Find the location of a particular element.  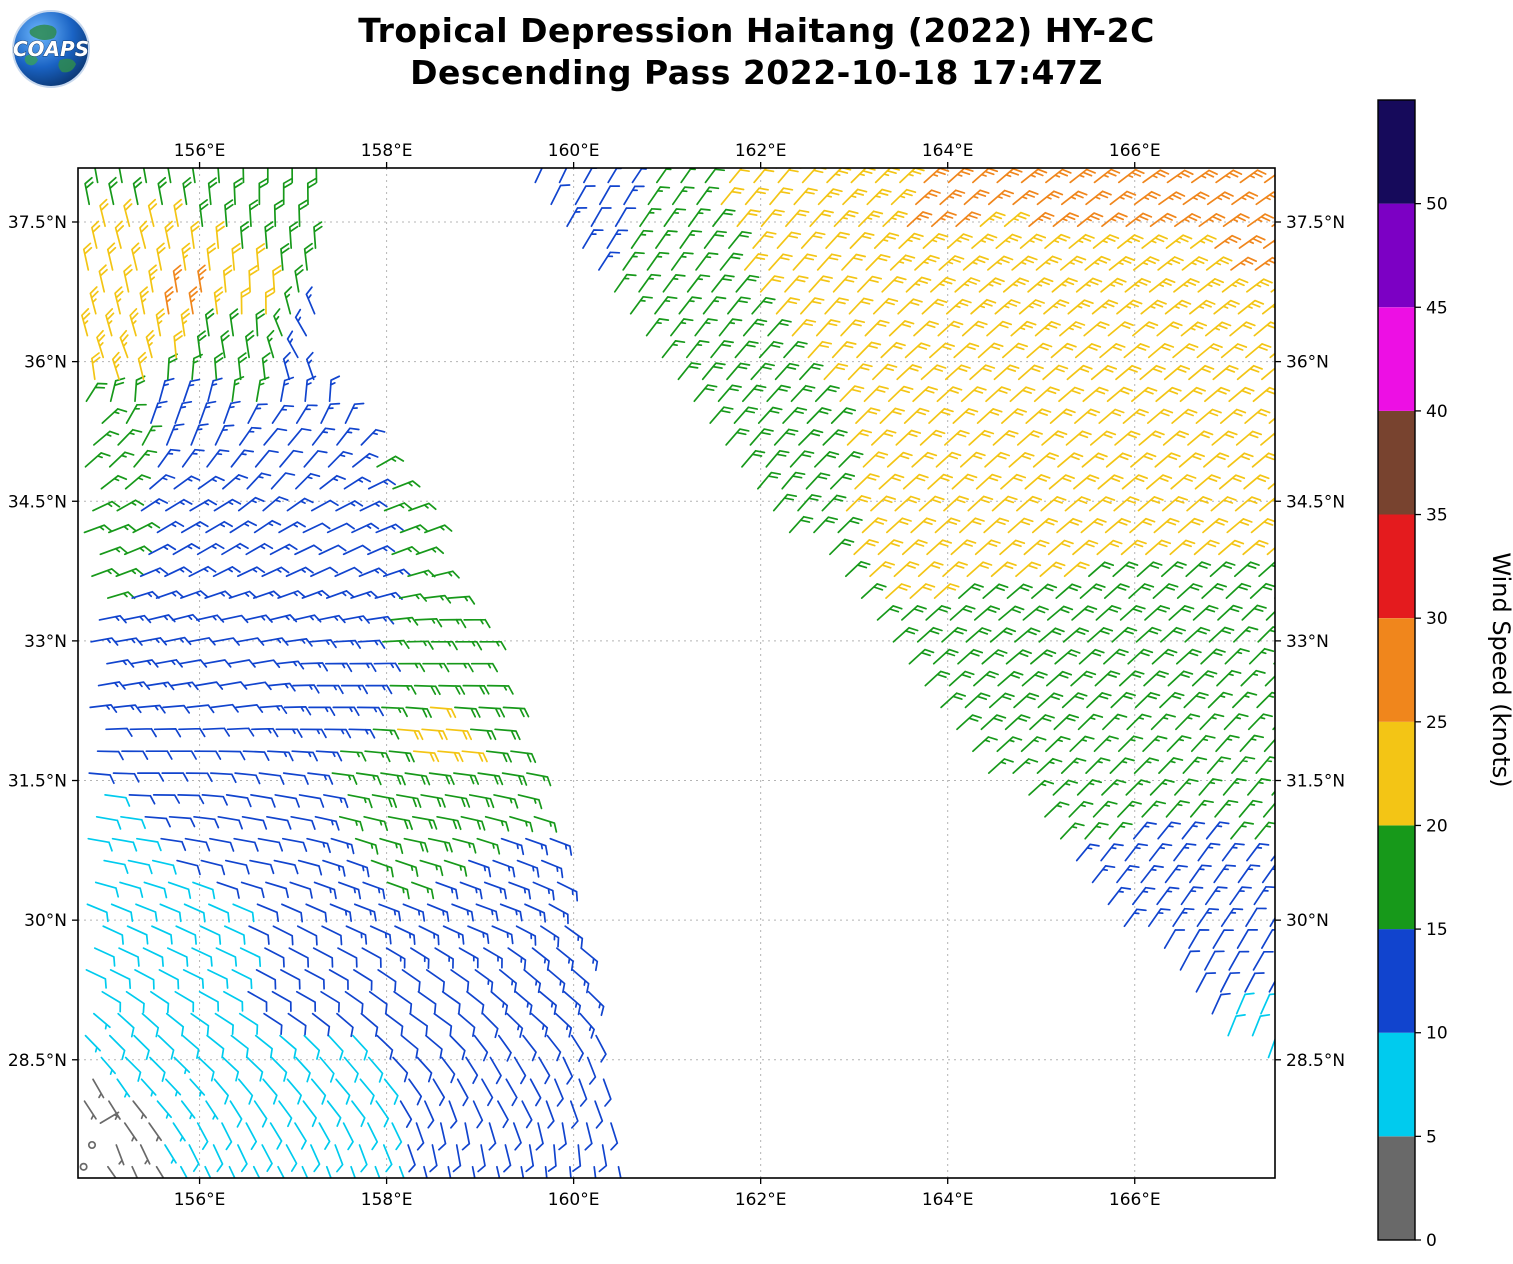

lat-tick-label-right: 37.5°N is located at coordinates (1315, 223).